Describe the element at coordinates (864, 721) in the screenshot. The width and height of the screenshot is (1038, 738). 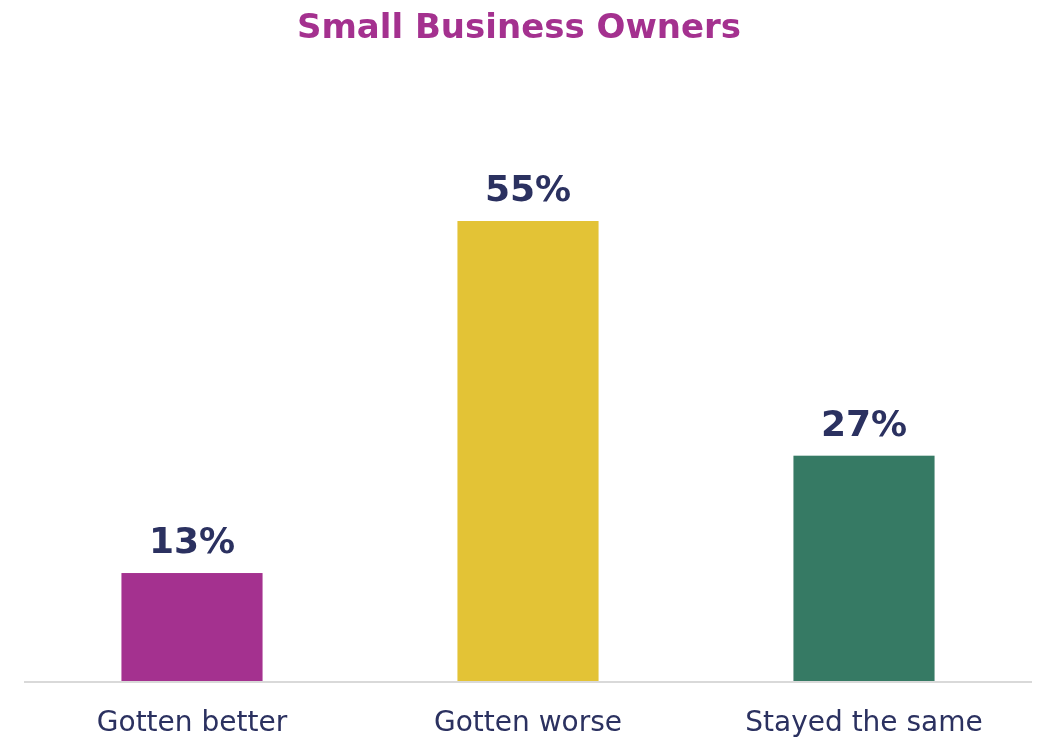
I see `x-tick-label: Stayed the same` at that location.